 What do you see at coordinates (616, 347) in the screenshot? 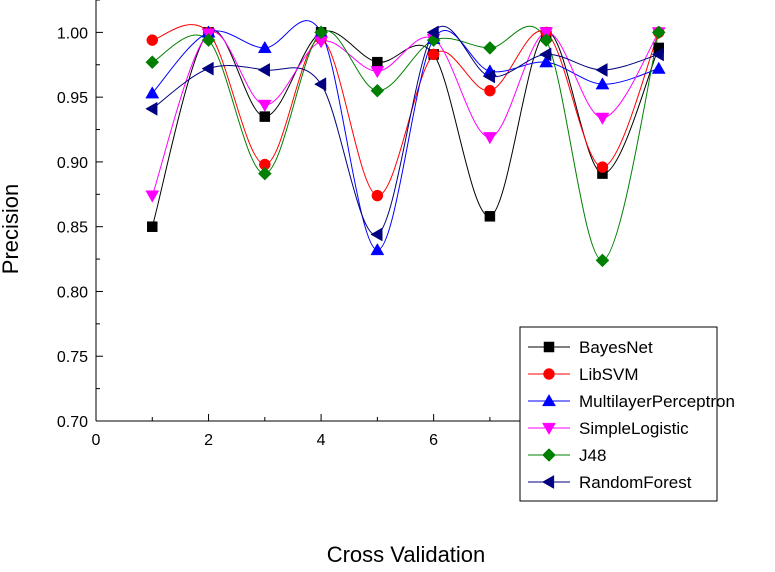
I see `legend-label: BayesNet` at bounding box center [616, 347].